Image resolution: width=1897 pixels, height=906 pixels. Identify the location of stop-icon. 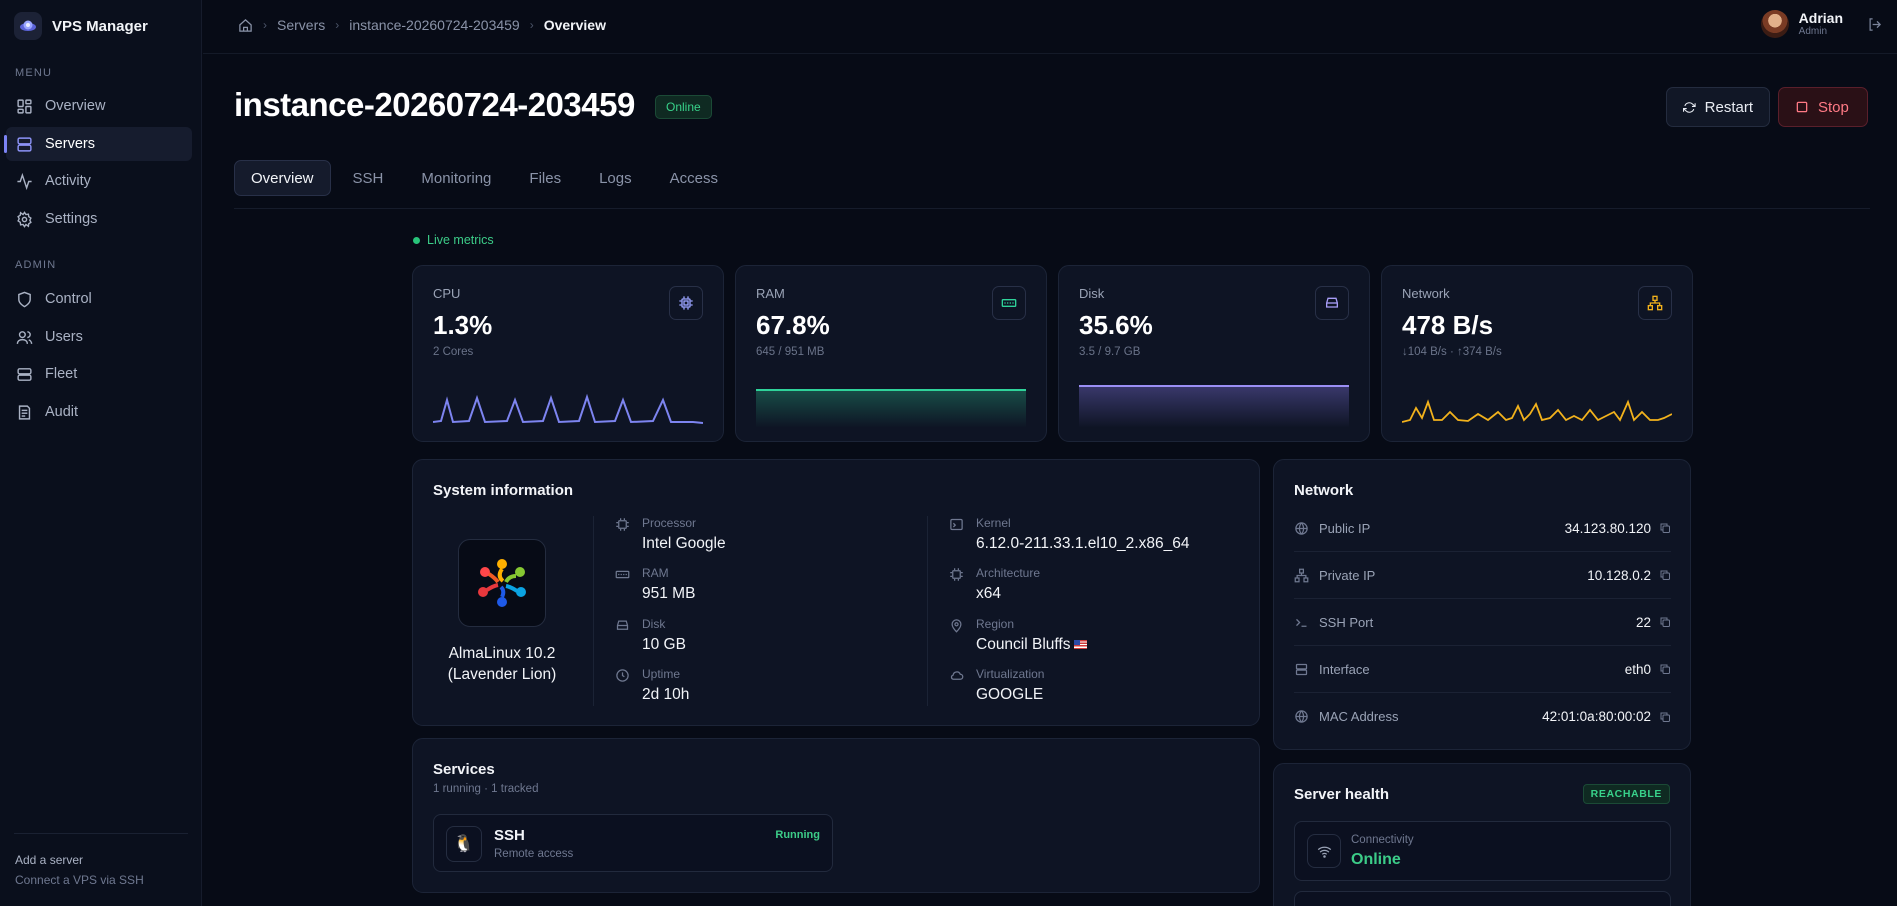
(1802, 107).